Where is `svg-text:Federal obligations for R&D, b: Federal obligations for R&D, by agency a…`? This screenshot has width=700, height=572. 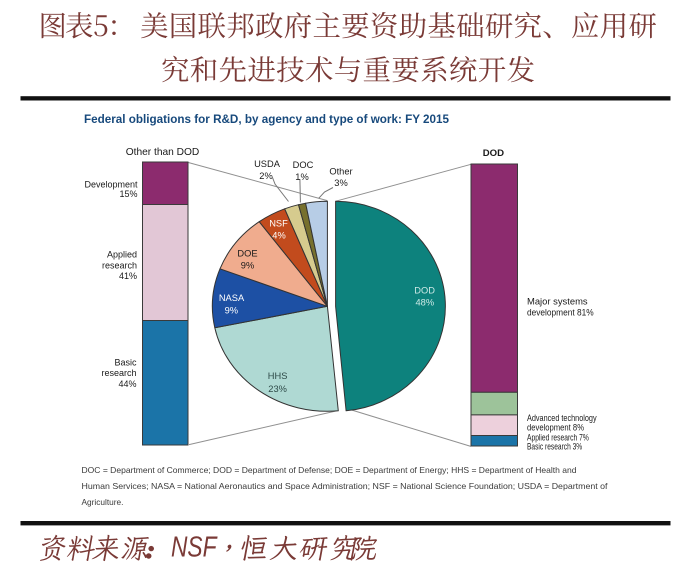
svg-text:Federal obligations for R&D, b: Federal obligations for R&D, by agency a… is located at coordinates (266, 119).